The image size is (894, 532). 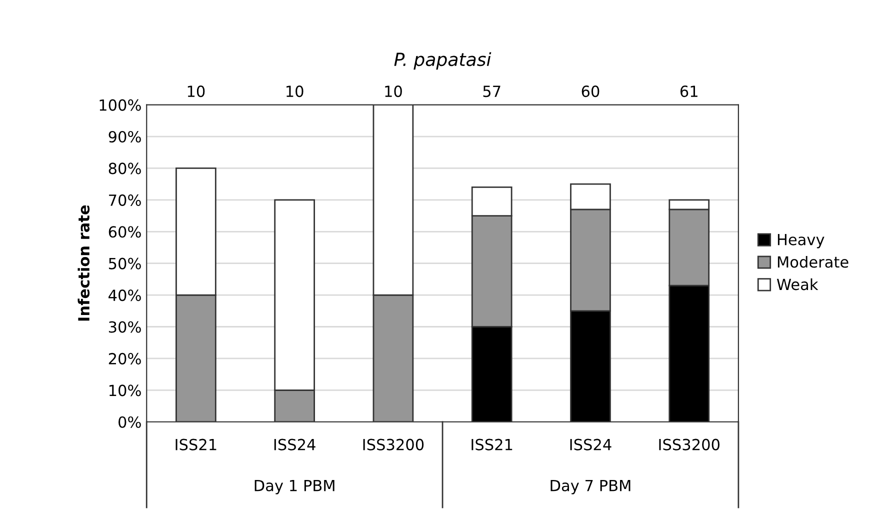 I want to click on legend-label: Moderate, so click(x=813, y=262).